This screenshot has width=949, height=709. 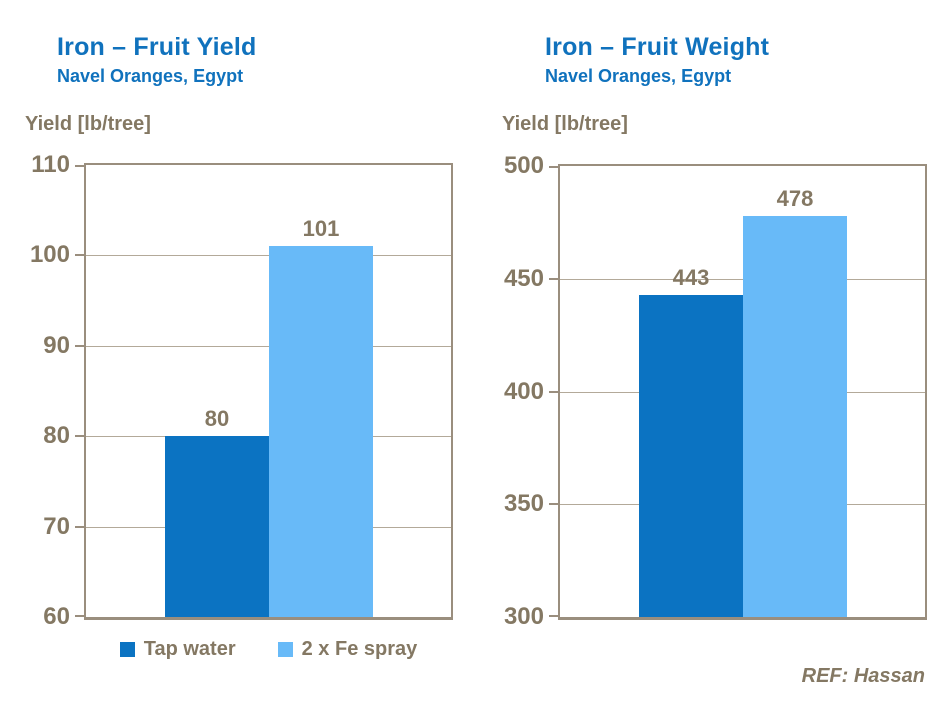 I want to click on legend-swatch-2-x-fe-spray, so click(x=285, y=649).